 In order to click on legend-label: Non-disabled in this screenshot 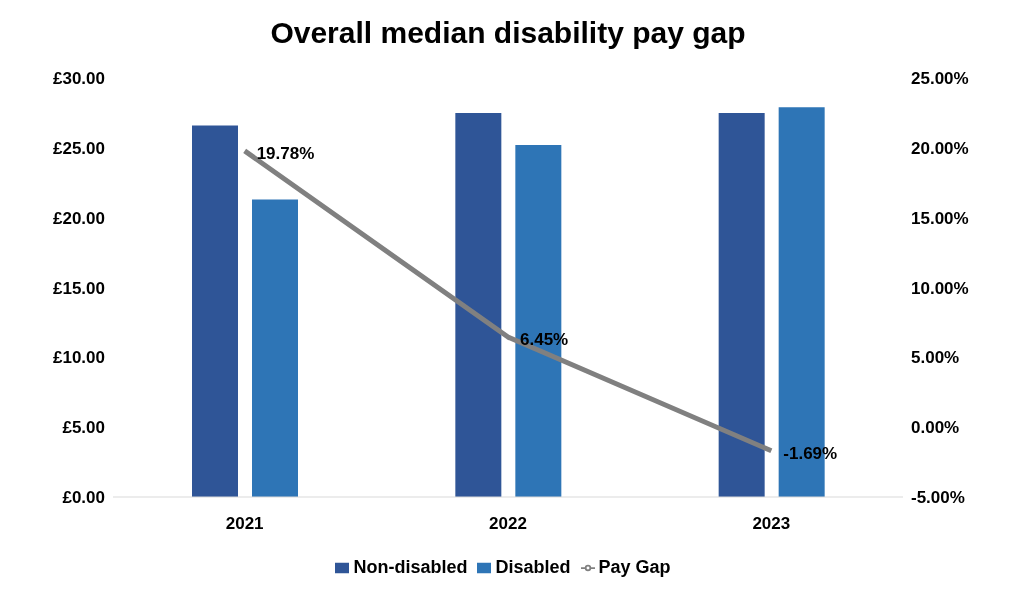, I will do `click(410, 567)`.